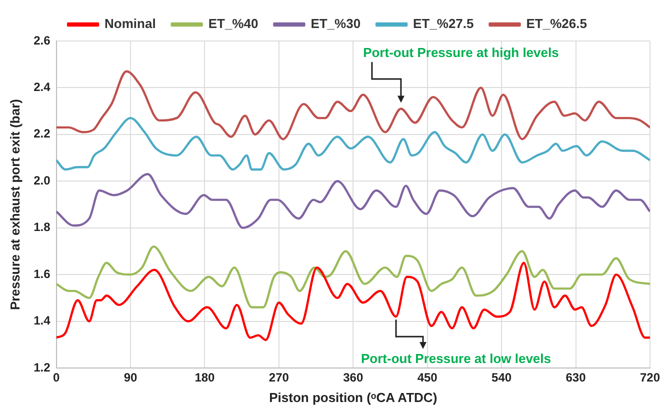  Describe the element at coordinates (42, 87) in the screenshot. I see `y-tick-label: 2.4` at that location.